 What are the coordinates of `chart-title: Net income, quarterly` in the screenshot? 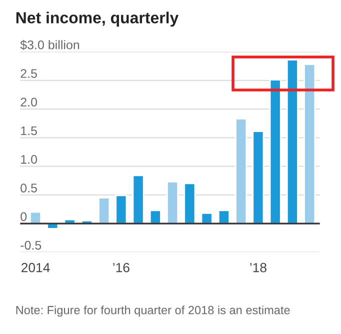 It's located at (97, 19).